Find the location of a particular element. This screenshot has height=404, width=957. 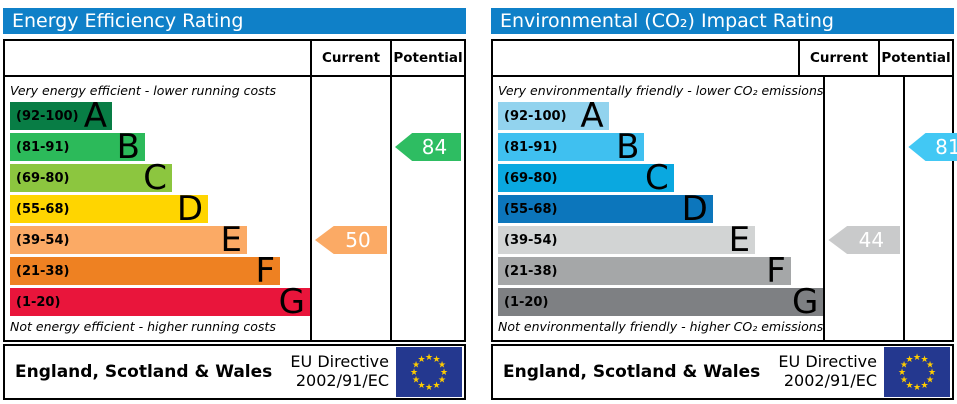

panel-title-bar: Environmental (CO₂) Impact Rating is located at coordinates (722, 21).